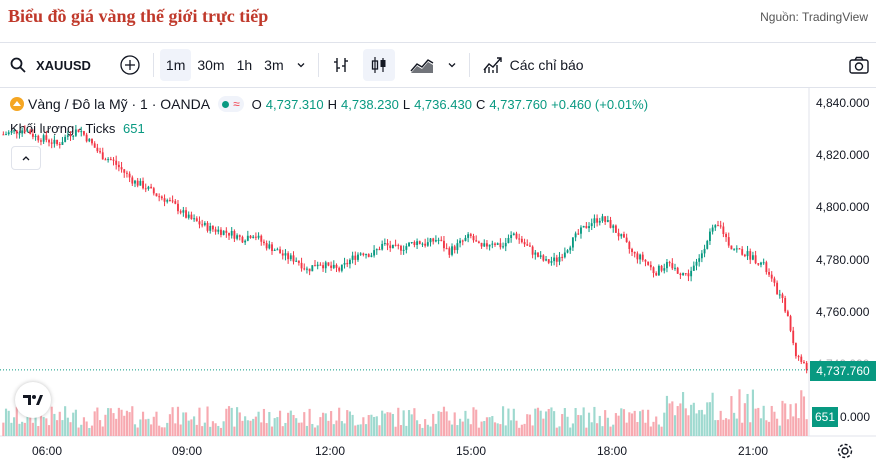 The image size is (876, 466). Describe the element at coordinates (600, 104) in the screenshot. I see `change-value: +0.460 (+0.01%)` at that location.